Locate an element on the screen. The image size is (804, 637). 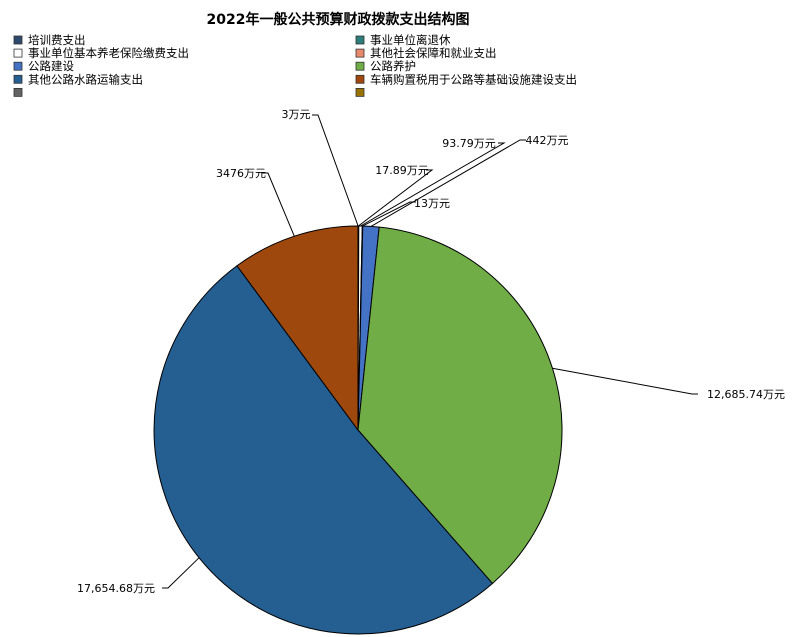
legend-label-7: 车辆购置税用于公路等基础设施建设支出 is located at coordinates (473, 79).